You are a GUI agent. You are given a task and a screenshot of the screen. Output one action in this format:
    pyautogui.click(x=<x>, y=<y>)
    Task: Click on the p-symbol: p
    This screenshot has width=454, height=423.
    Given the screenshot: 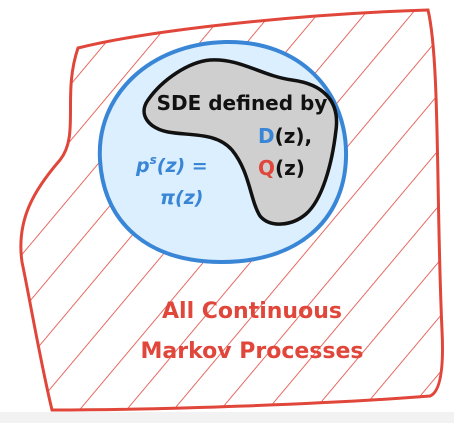 What is the action you would take?
    pyautogui.click(x=142, y=166)
    